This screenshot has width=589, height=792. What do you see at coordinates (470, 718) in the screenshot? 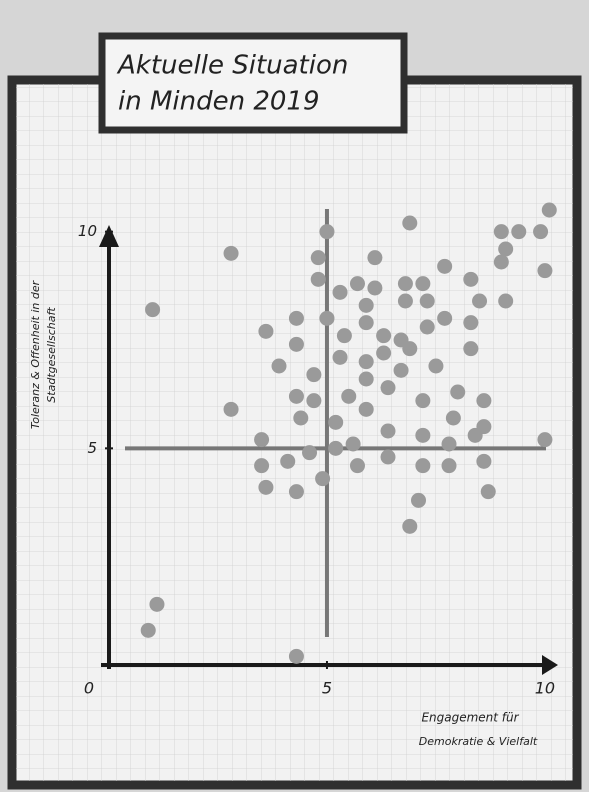
I see `x-axis-label: Engagement für` at bounding box center [470, 718].